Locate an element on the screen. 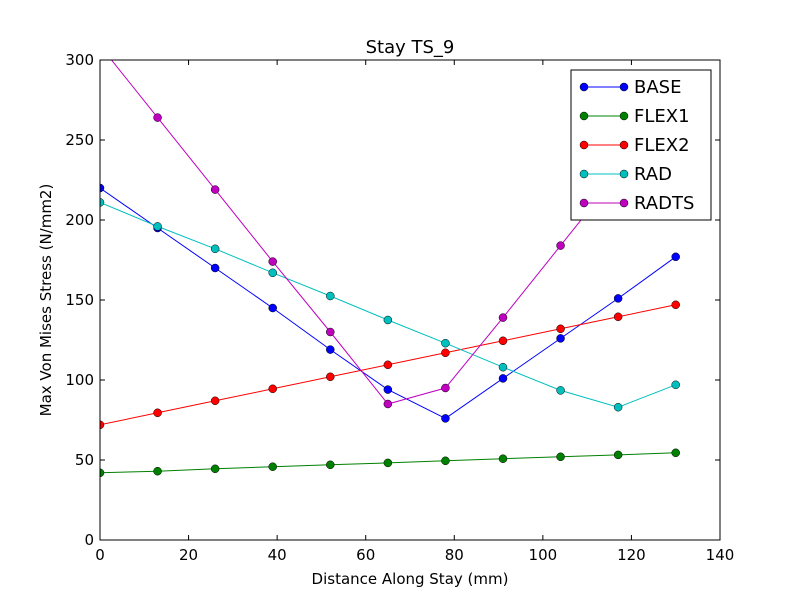  y-axis-label: Max Von Mises Stress (N/mm2) is located at coordinates (46, 300).